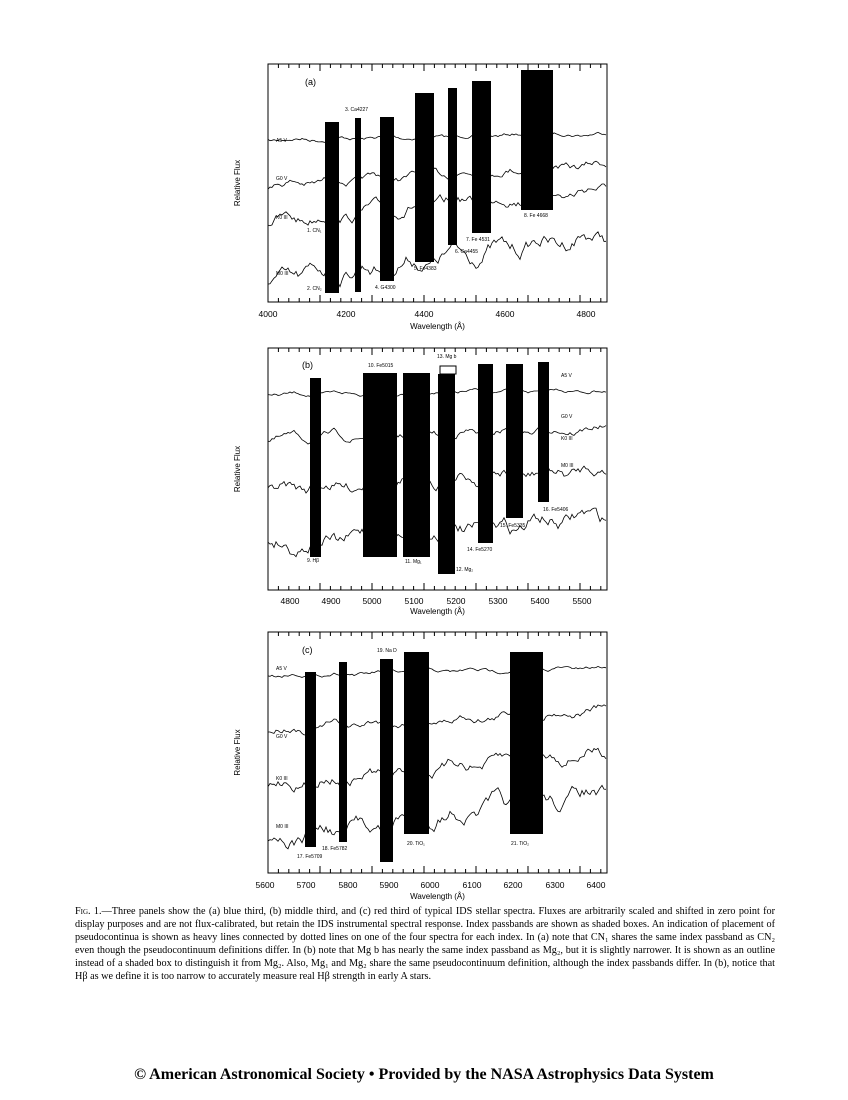  I want to click on index-label: 4. G4300, so click(385, 288).